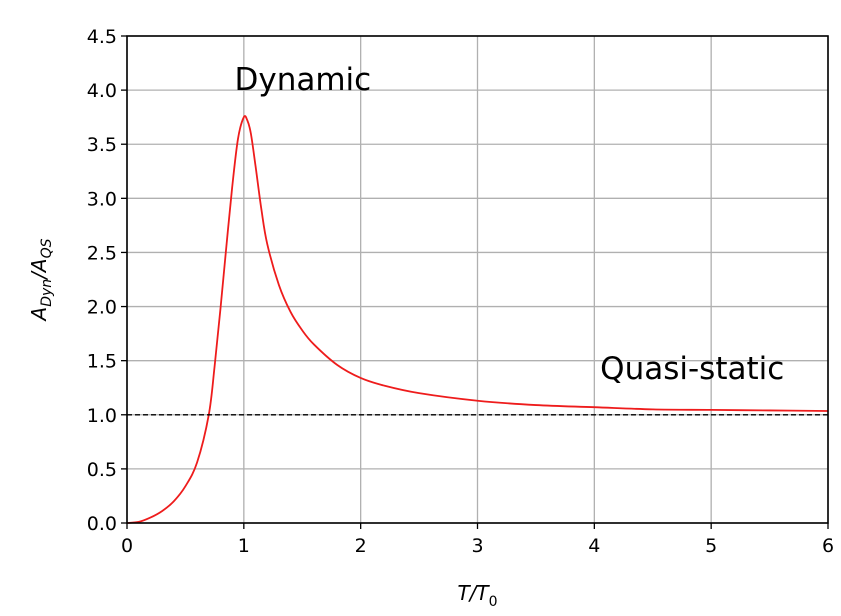 The image size is (841, 616). What do you see at coordinates (244, 546) in the screenshot?
I see `x-tick-label: 1` at bounding box center [244, 546].